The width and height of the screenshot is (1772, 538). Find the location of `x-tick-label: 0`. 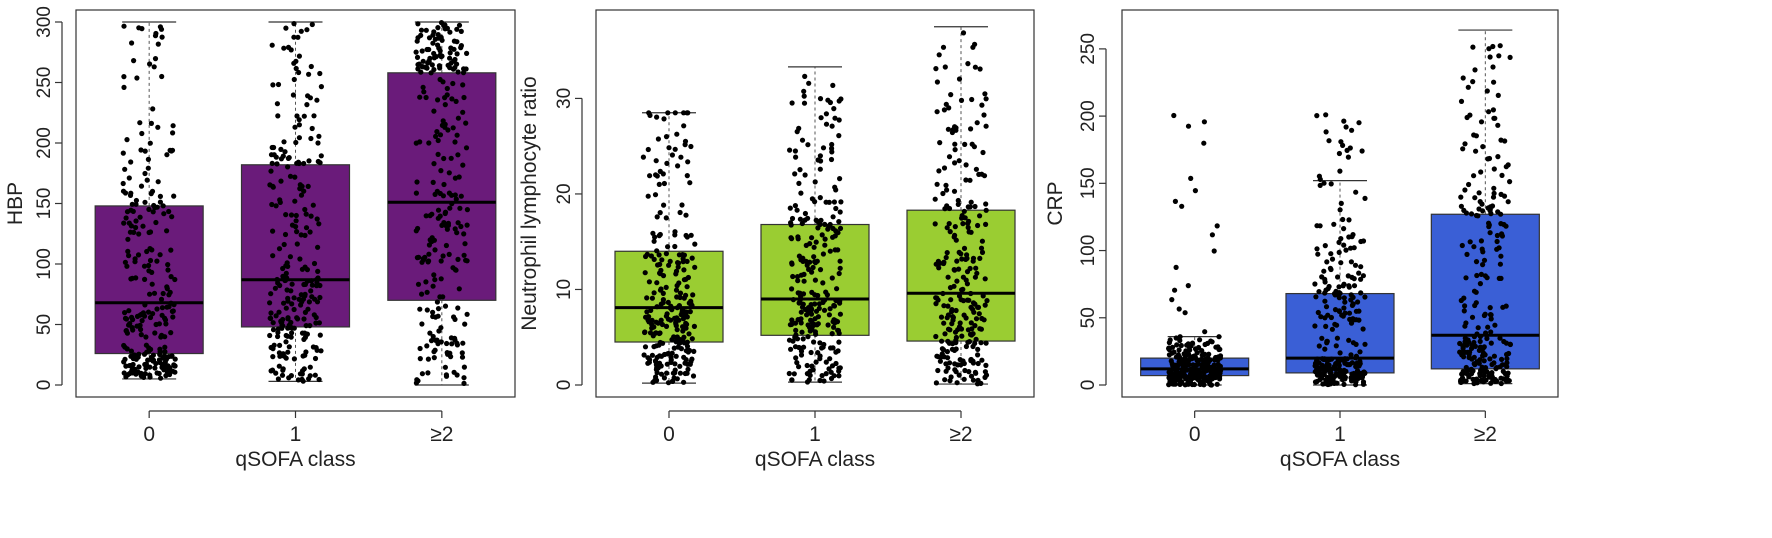

x-tick-label: 0 is located at coordinates (669, 434).